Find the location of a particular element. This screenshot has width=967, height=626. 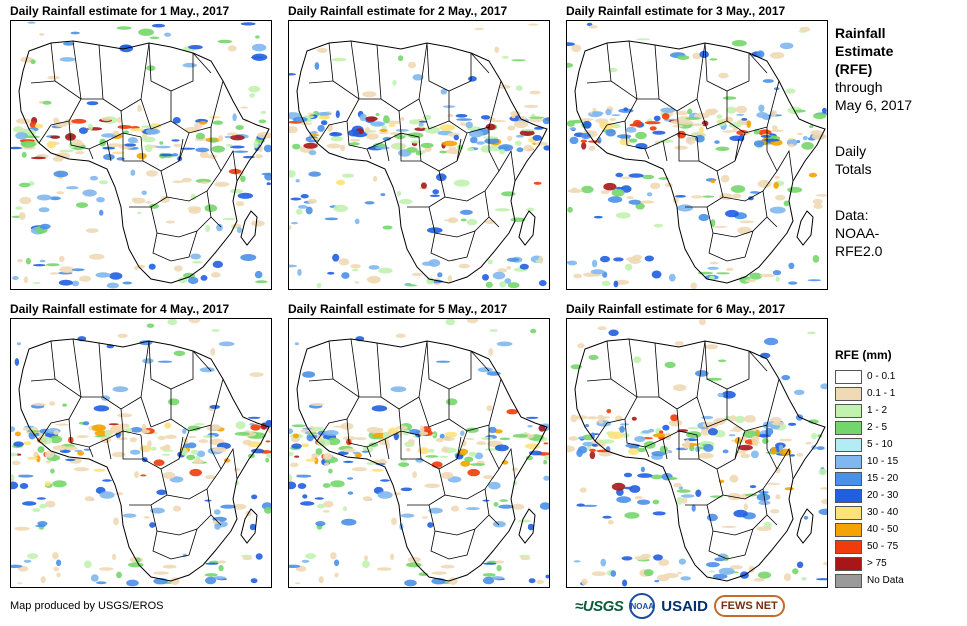

legend-label: 0 - 0.1 is located at coordinates (881, 376).